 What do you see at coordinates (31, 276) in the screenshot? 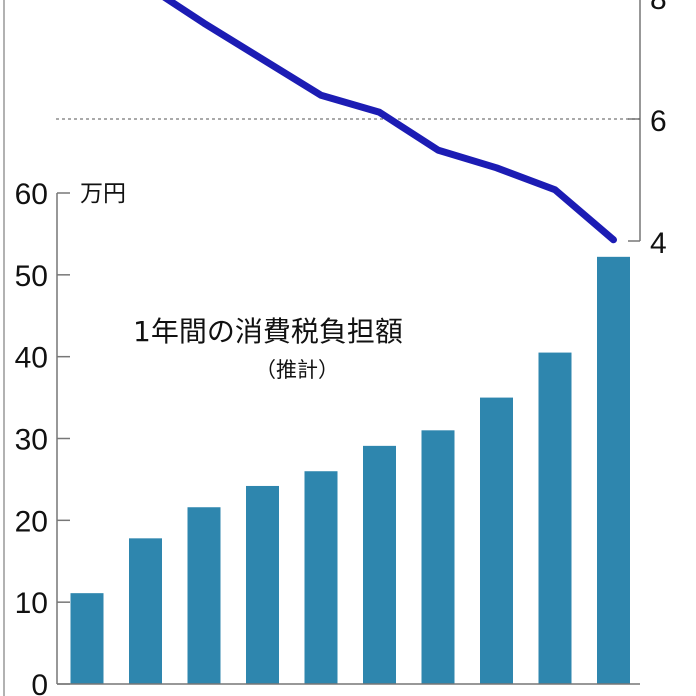
I see `left-tick-label: 50` at bounding box center [31, 276].